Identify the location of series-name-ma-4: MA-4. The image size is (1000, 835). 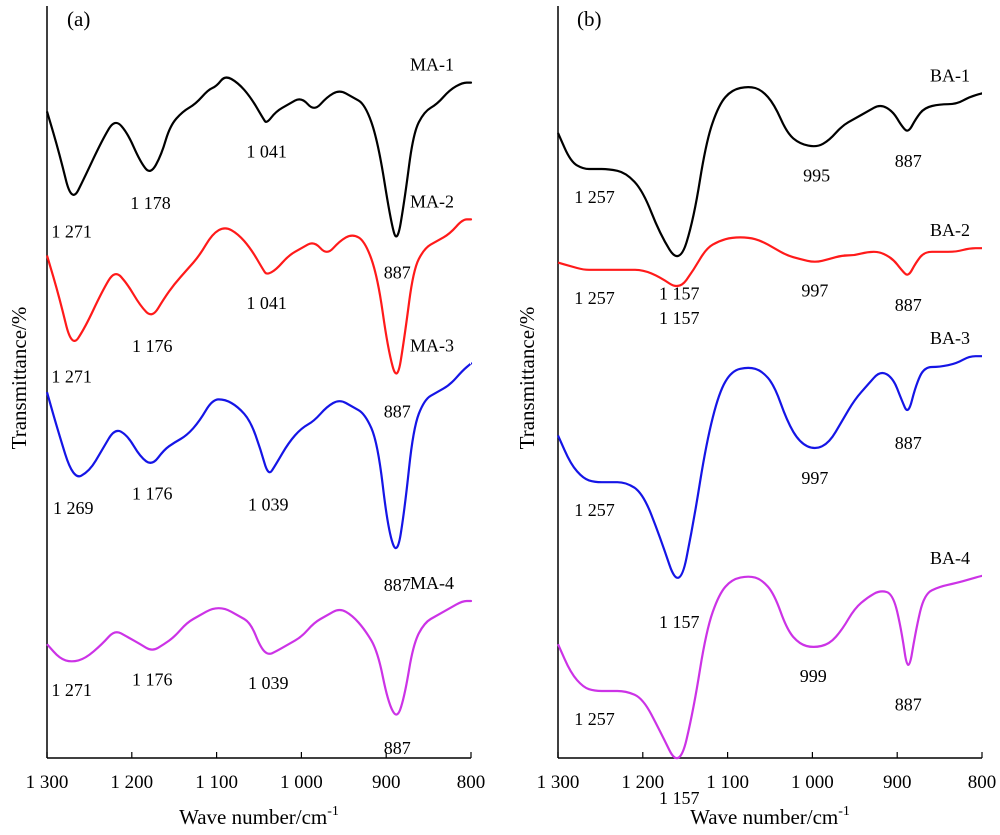
(432, 583).